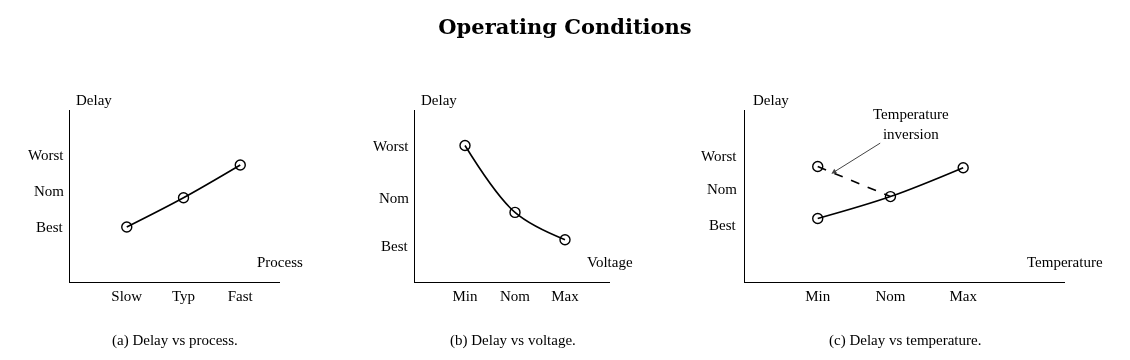 This screenshot has height=360, width=1130. Describe the element at coordinates (175, 340) in the screenshot. I see `text: (a) Delay vs process.` at that location.